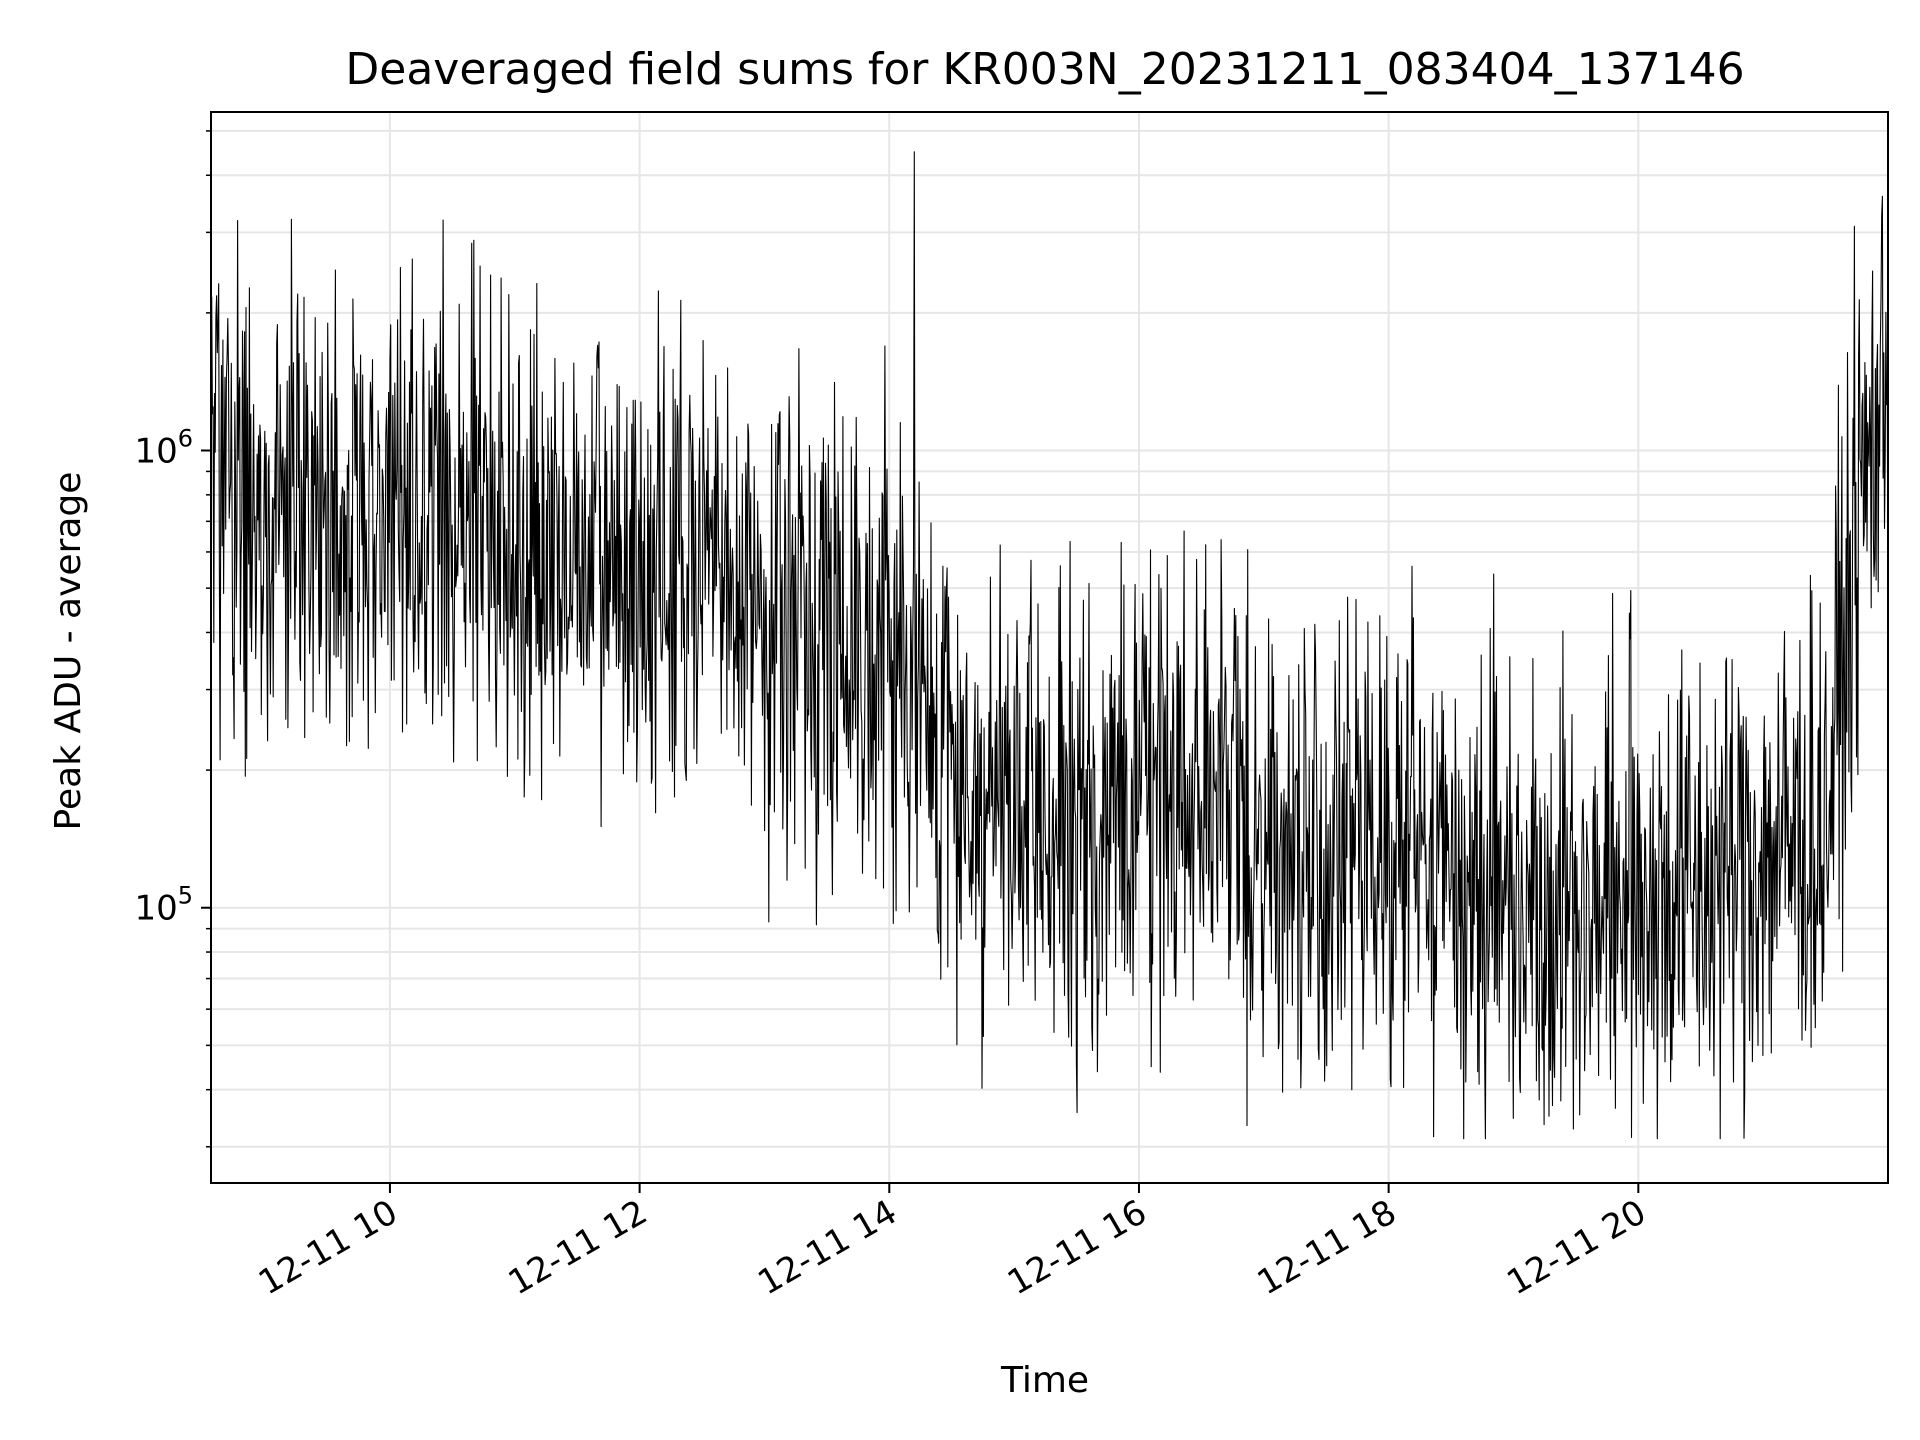  I want to click on y-tick-exponent: 5, so click(185, 896).